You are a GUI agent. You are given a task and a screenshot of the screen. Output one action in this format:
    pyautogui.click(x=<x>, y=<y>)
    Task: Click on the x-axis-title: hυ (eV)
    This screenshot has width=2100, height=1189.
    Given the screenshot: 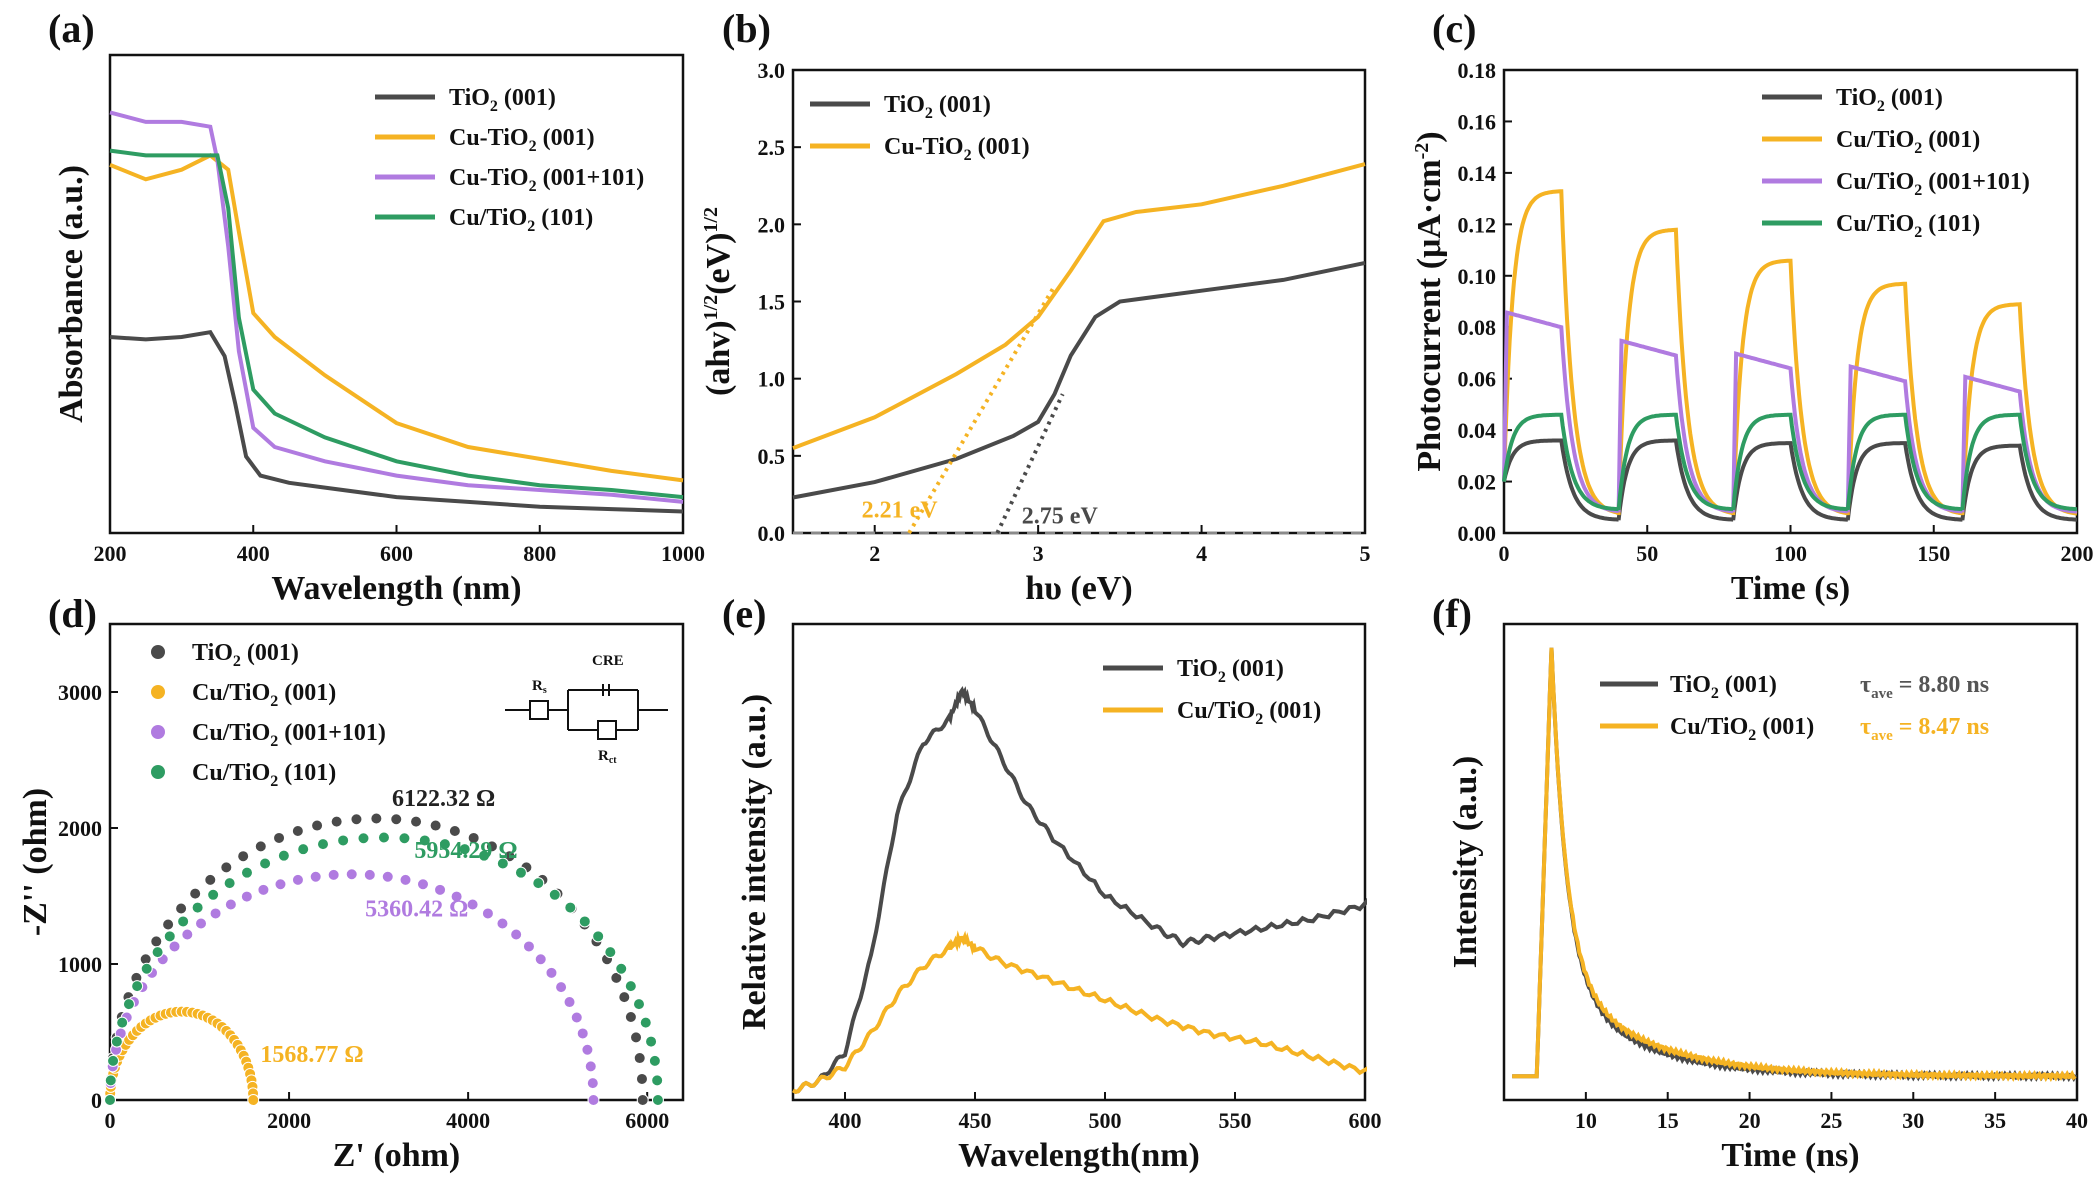 What is the action you would take?
    pyautogui.click(x=1078, y=588)
    